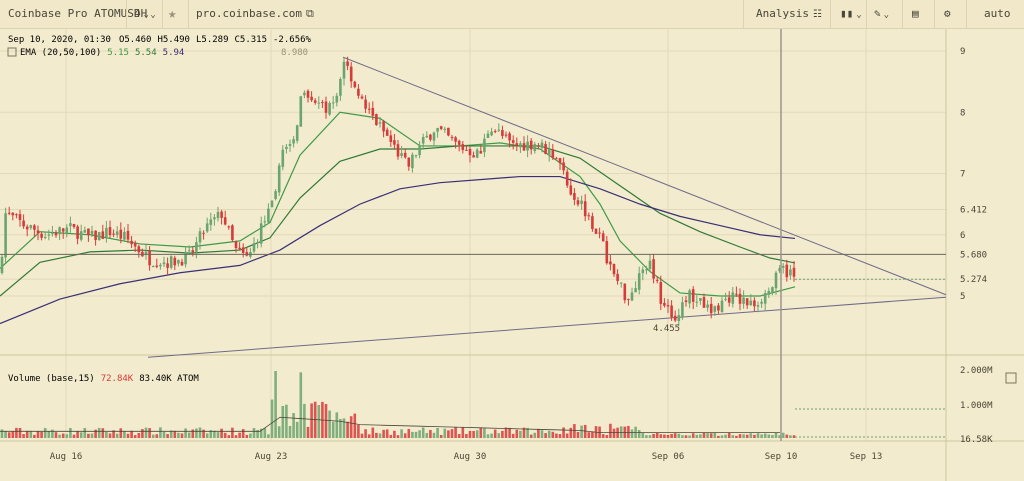  What do you see at coordinates (74, 13) in the screenshot?
I see `symbol-label: Coinbase Pro ATOMUSD` at bounding box center [74, 13].